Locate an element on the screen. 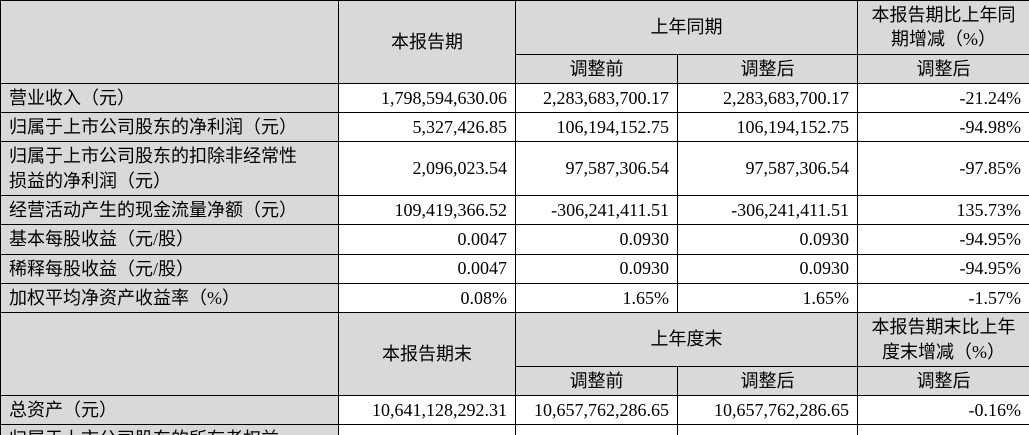 This screenshot has width=1029, height=435. cell-change: 135.73% is located at coordinates (943, 210).